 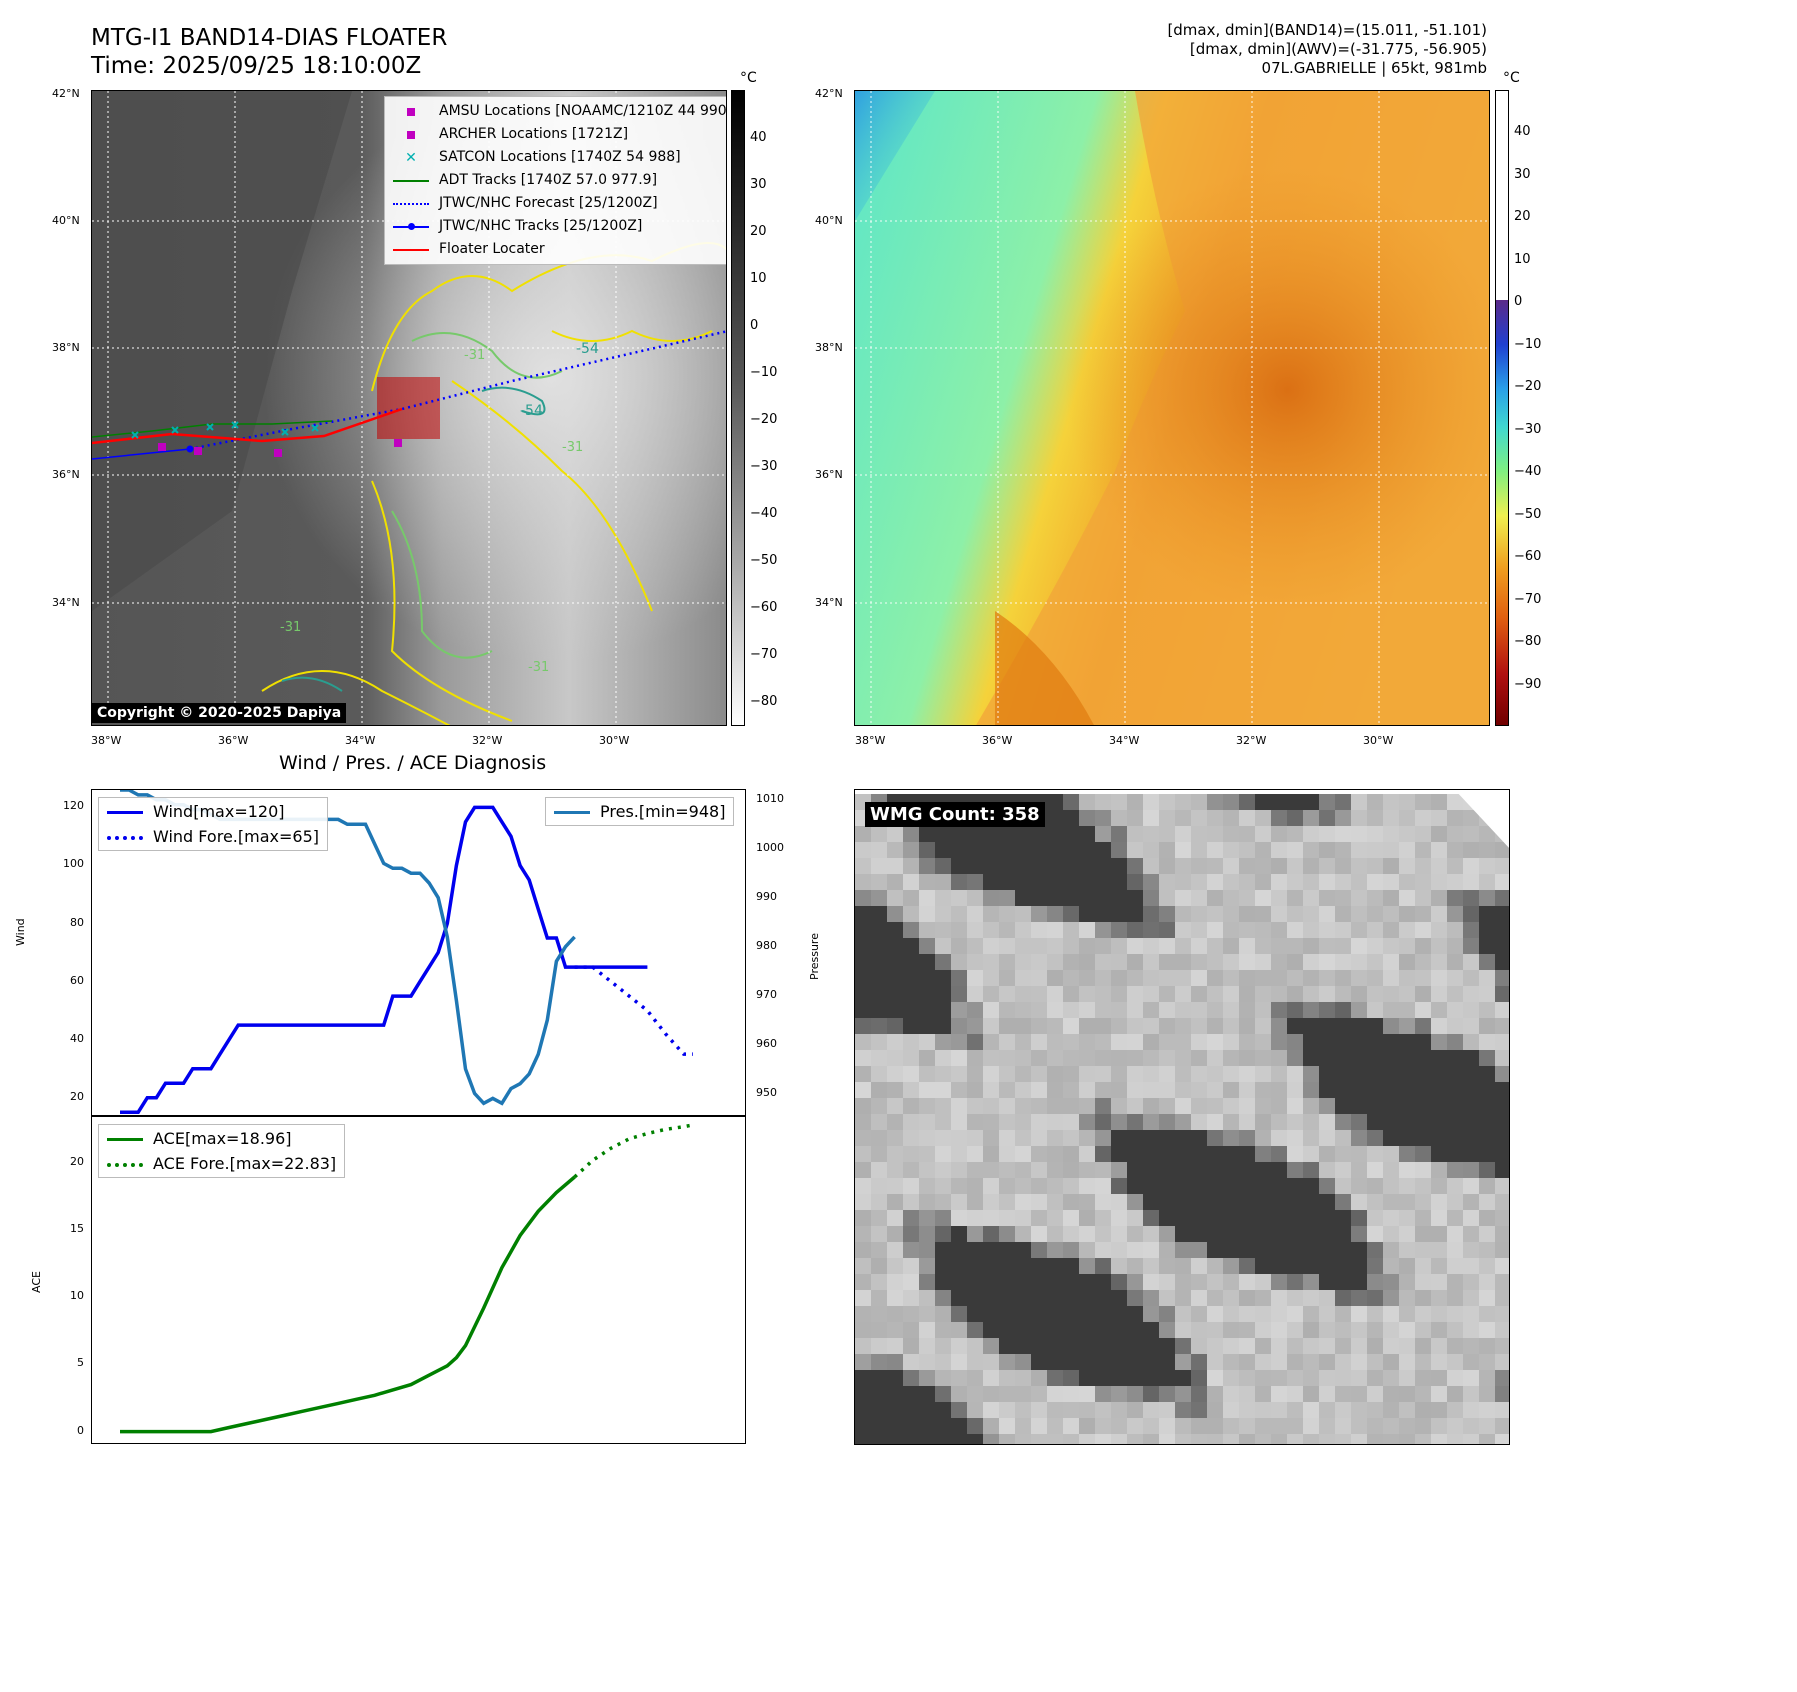 What do you see at coordinates (213, 824) in the screenshot?
I see `wind-legend: Wind[max=120] Wind Fore.[max=65]` at bounding box center [213, 824].